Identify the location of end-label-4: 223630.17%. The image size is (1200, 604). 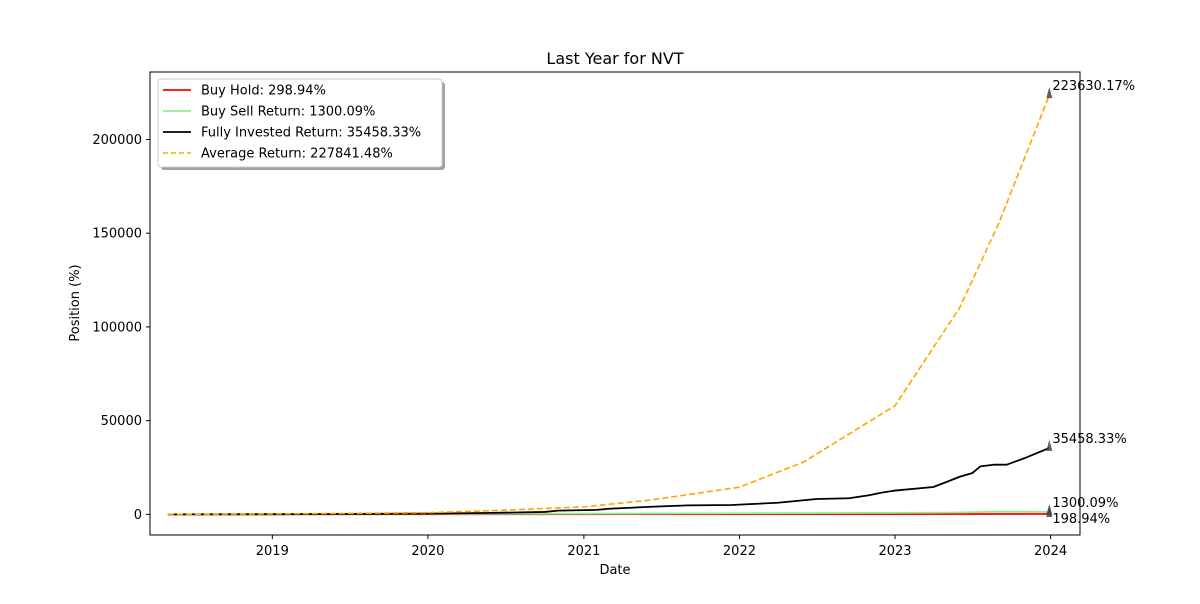
(1093, 86).